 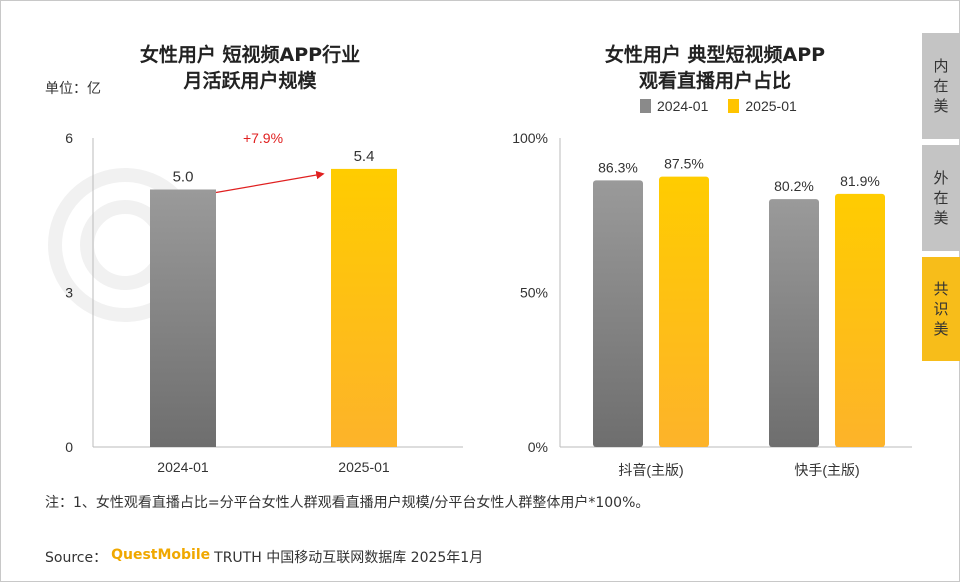 What do you see at coordinates (250, 68) in the screenshot?
I see `left-chart-title: 女性用户 短视频APP行业 月活跃用户规模` at bounding box center [250, 68].